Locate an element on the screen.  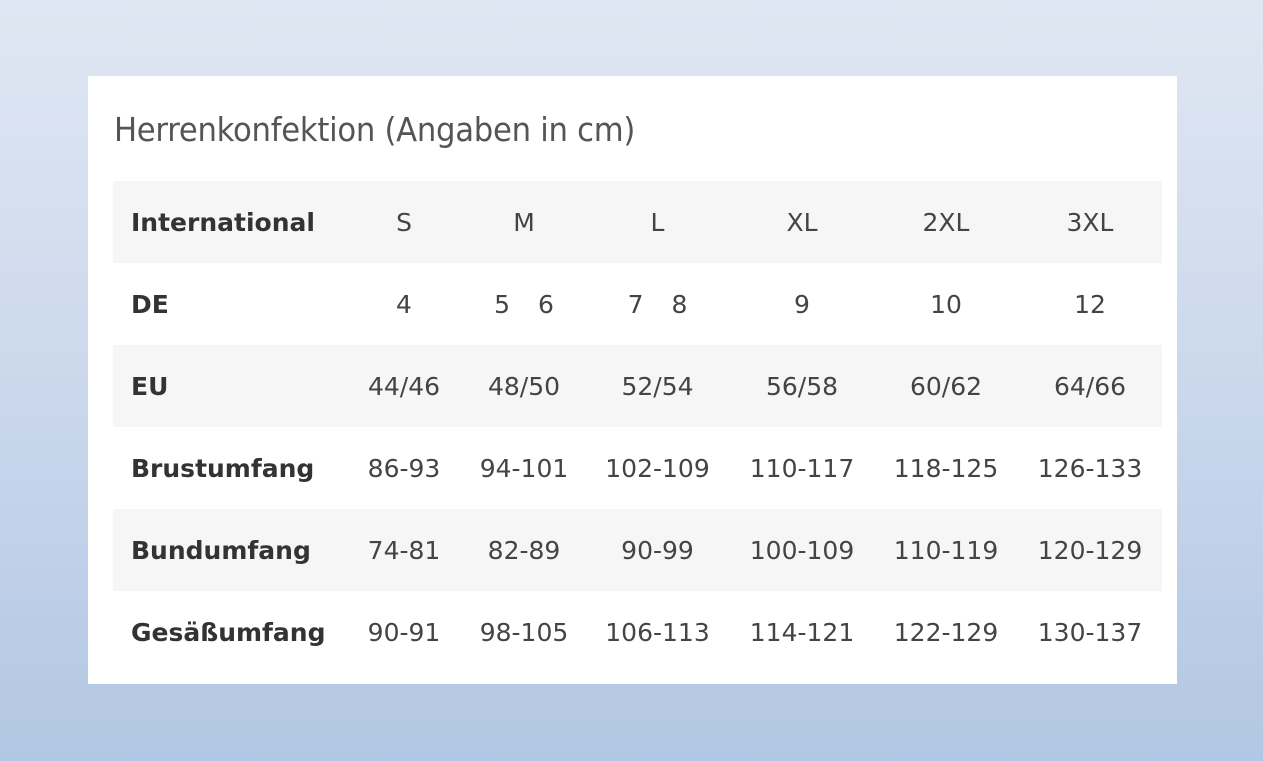
cell-value: 3XL is located at coordinates (1090, 222).